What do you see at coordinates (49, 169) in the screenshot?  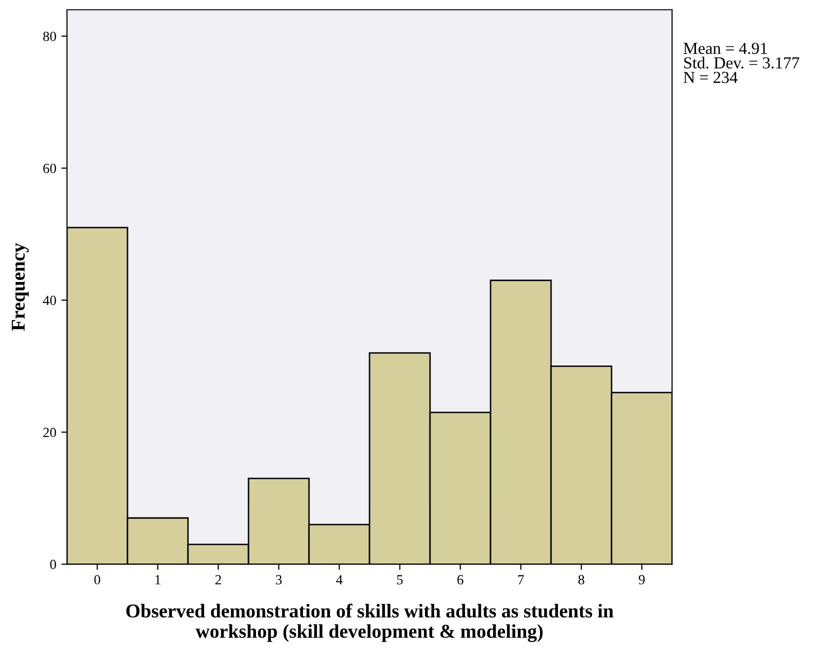 I see `y-tick-label: 60` at bounding box center [49, 169].